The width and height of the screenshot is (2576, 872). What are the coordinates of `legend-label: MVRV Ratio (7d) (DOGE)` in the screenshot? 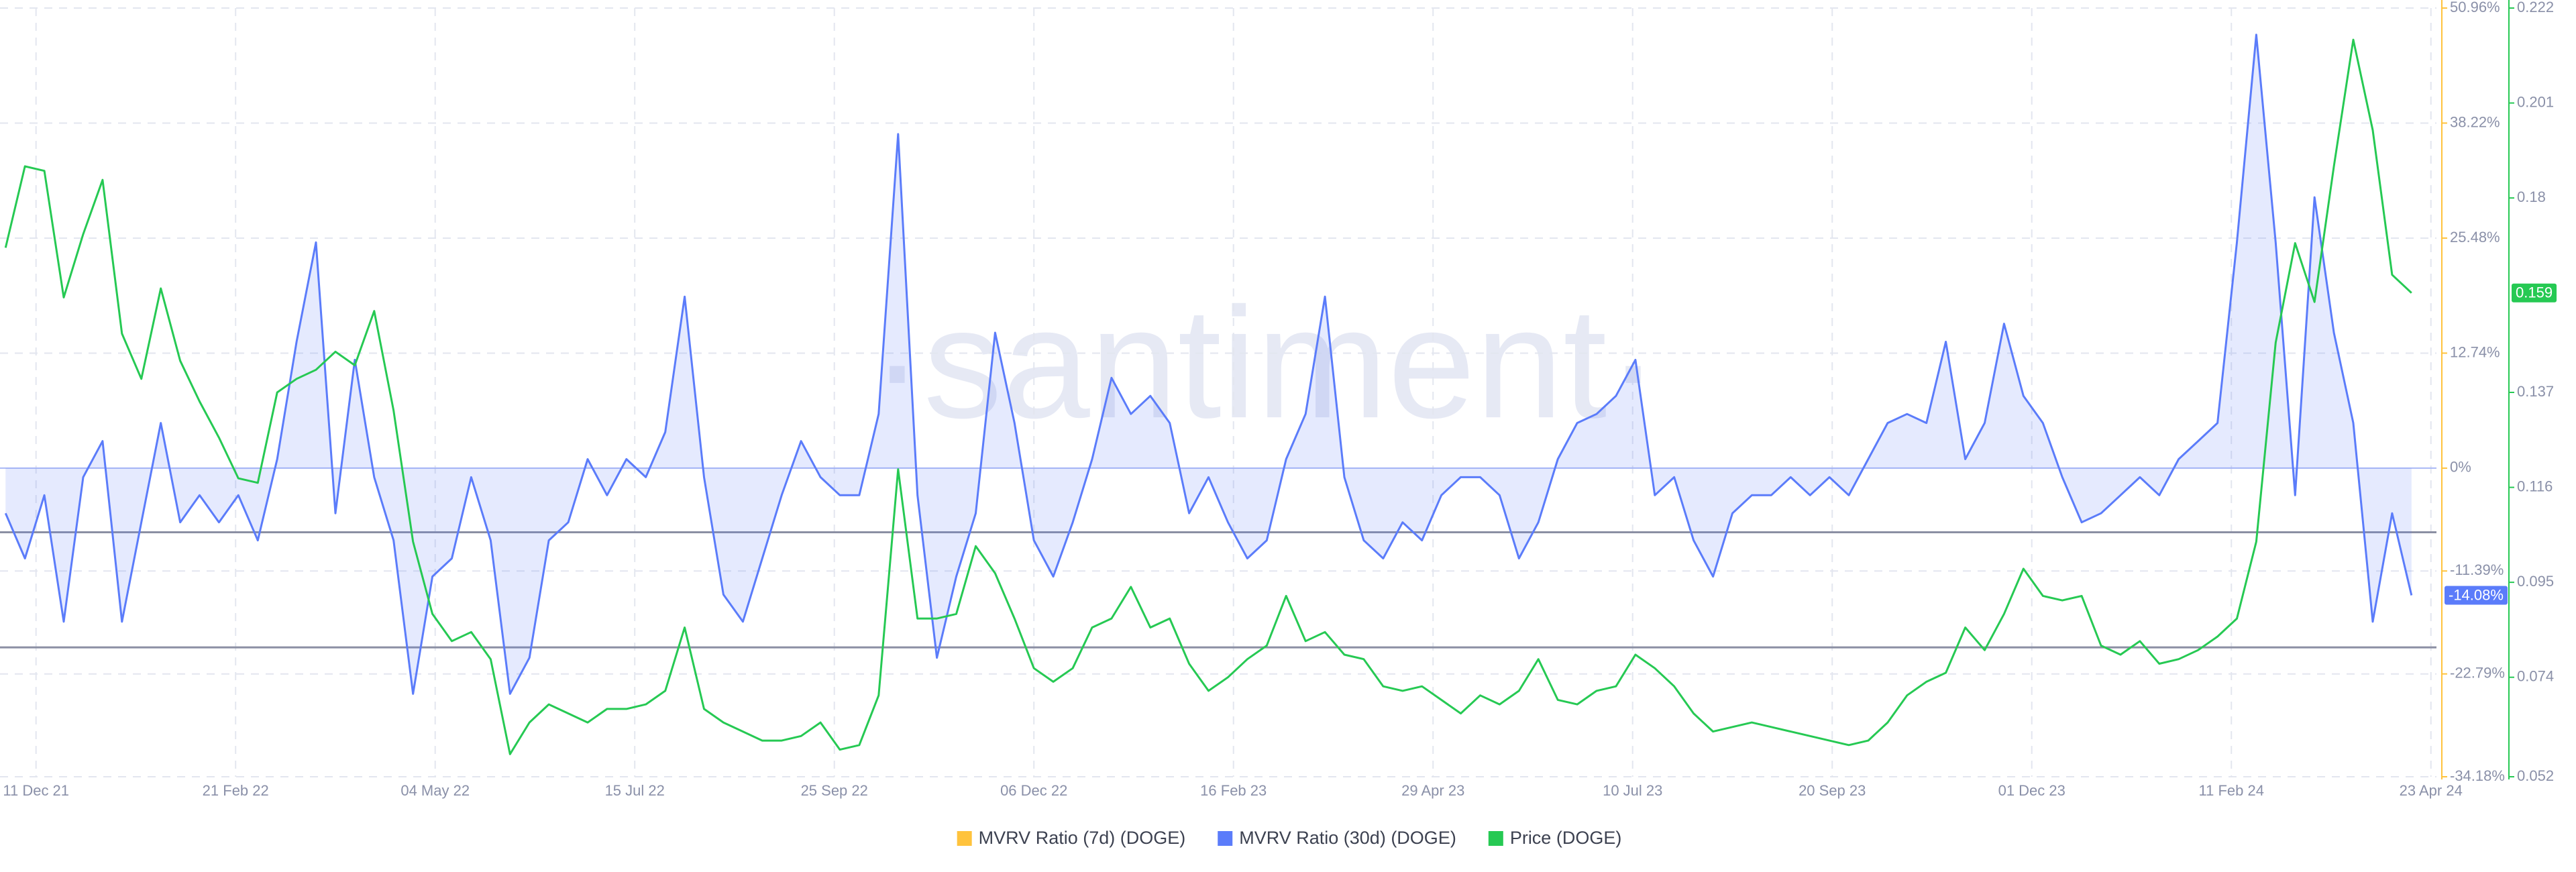 It's located at (1082, 838).